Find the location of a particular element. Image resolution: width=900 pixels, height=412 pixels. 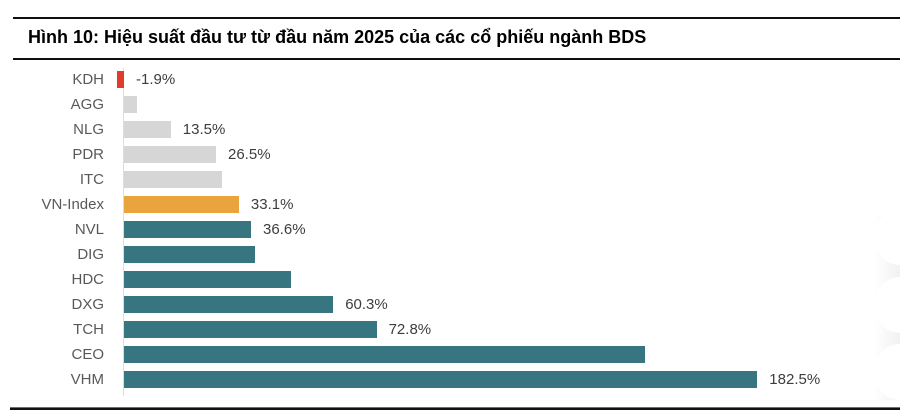

category-label: VN-Index is located at coordinates (72, 204).